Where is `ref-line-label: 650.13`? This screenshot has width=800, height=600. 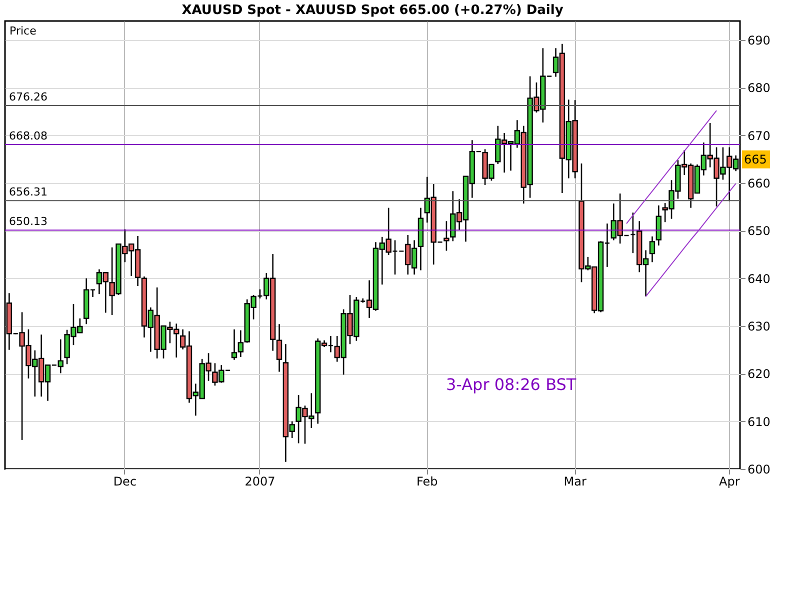
ref-line-label: 650.13 is located at coordinates (28, 221).